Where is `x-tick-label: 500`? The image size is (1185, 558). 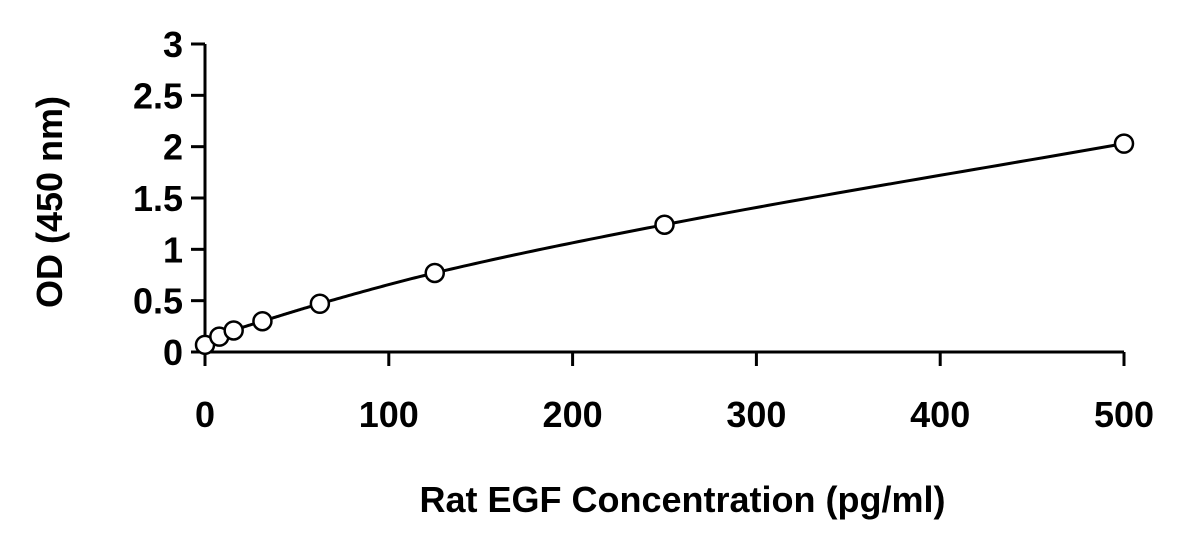 x-tick-label: 500 is located at coordinates (1124, 414).